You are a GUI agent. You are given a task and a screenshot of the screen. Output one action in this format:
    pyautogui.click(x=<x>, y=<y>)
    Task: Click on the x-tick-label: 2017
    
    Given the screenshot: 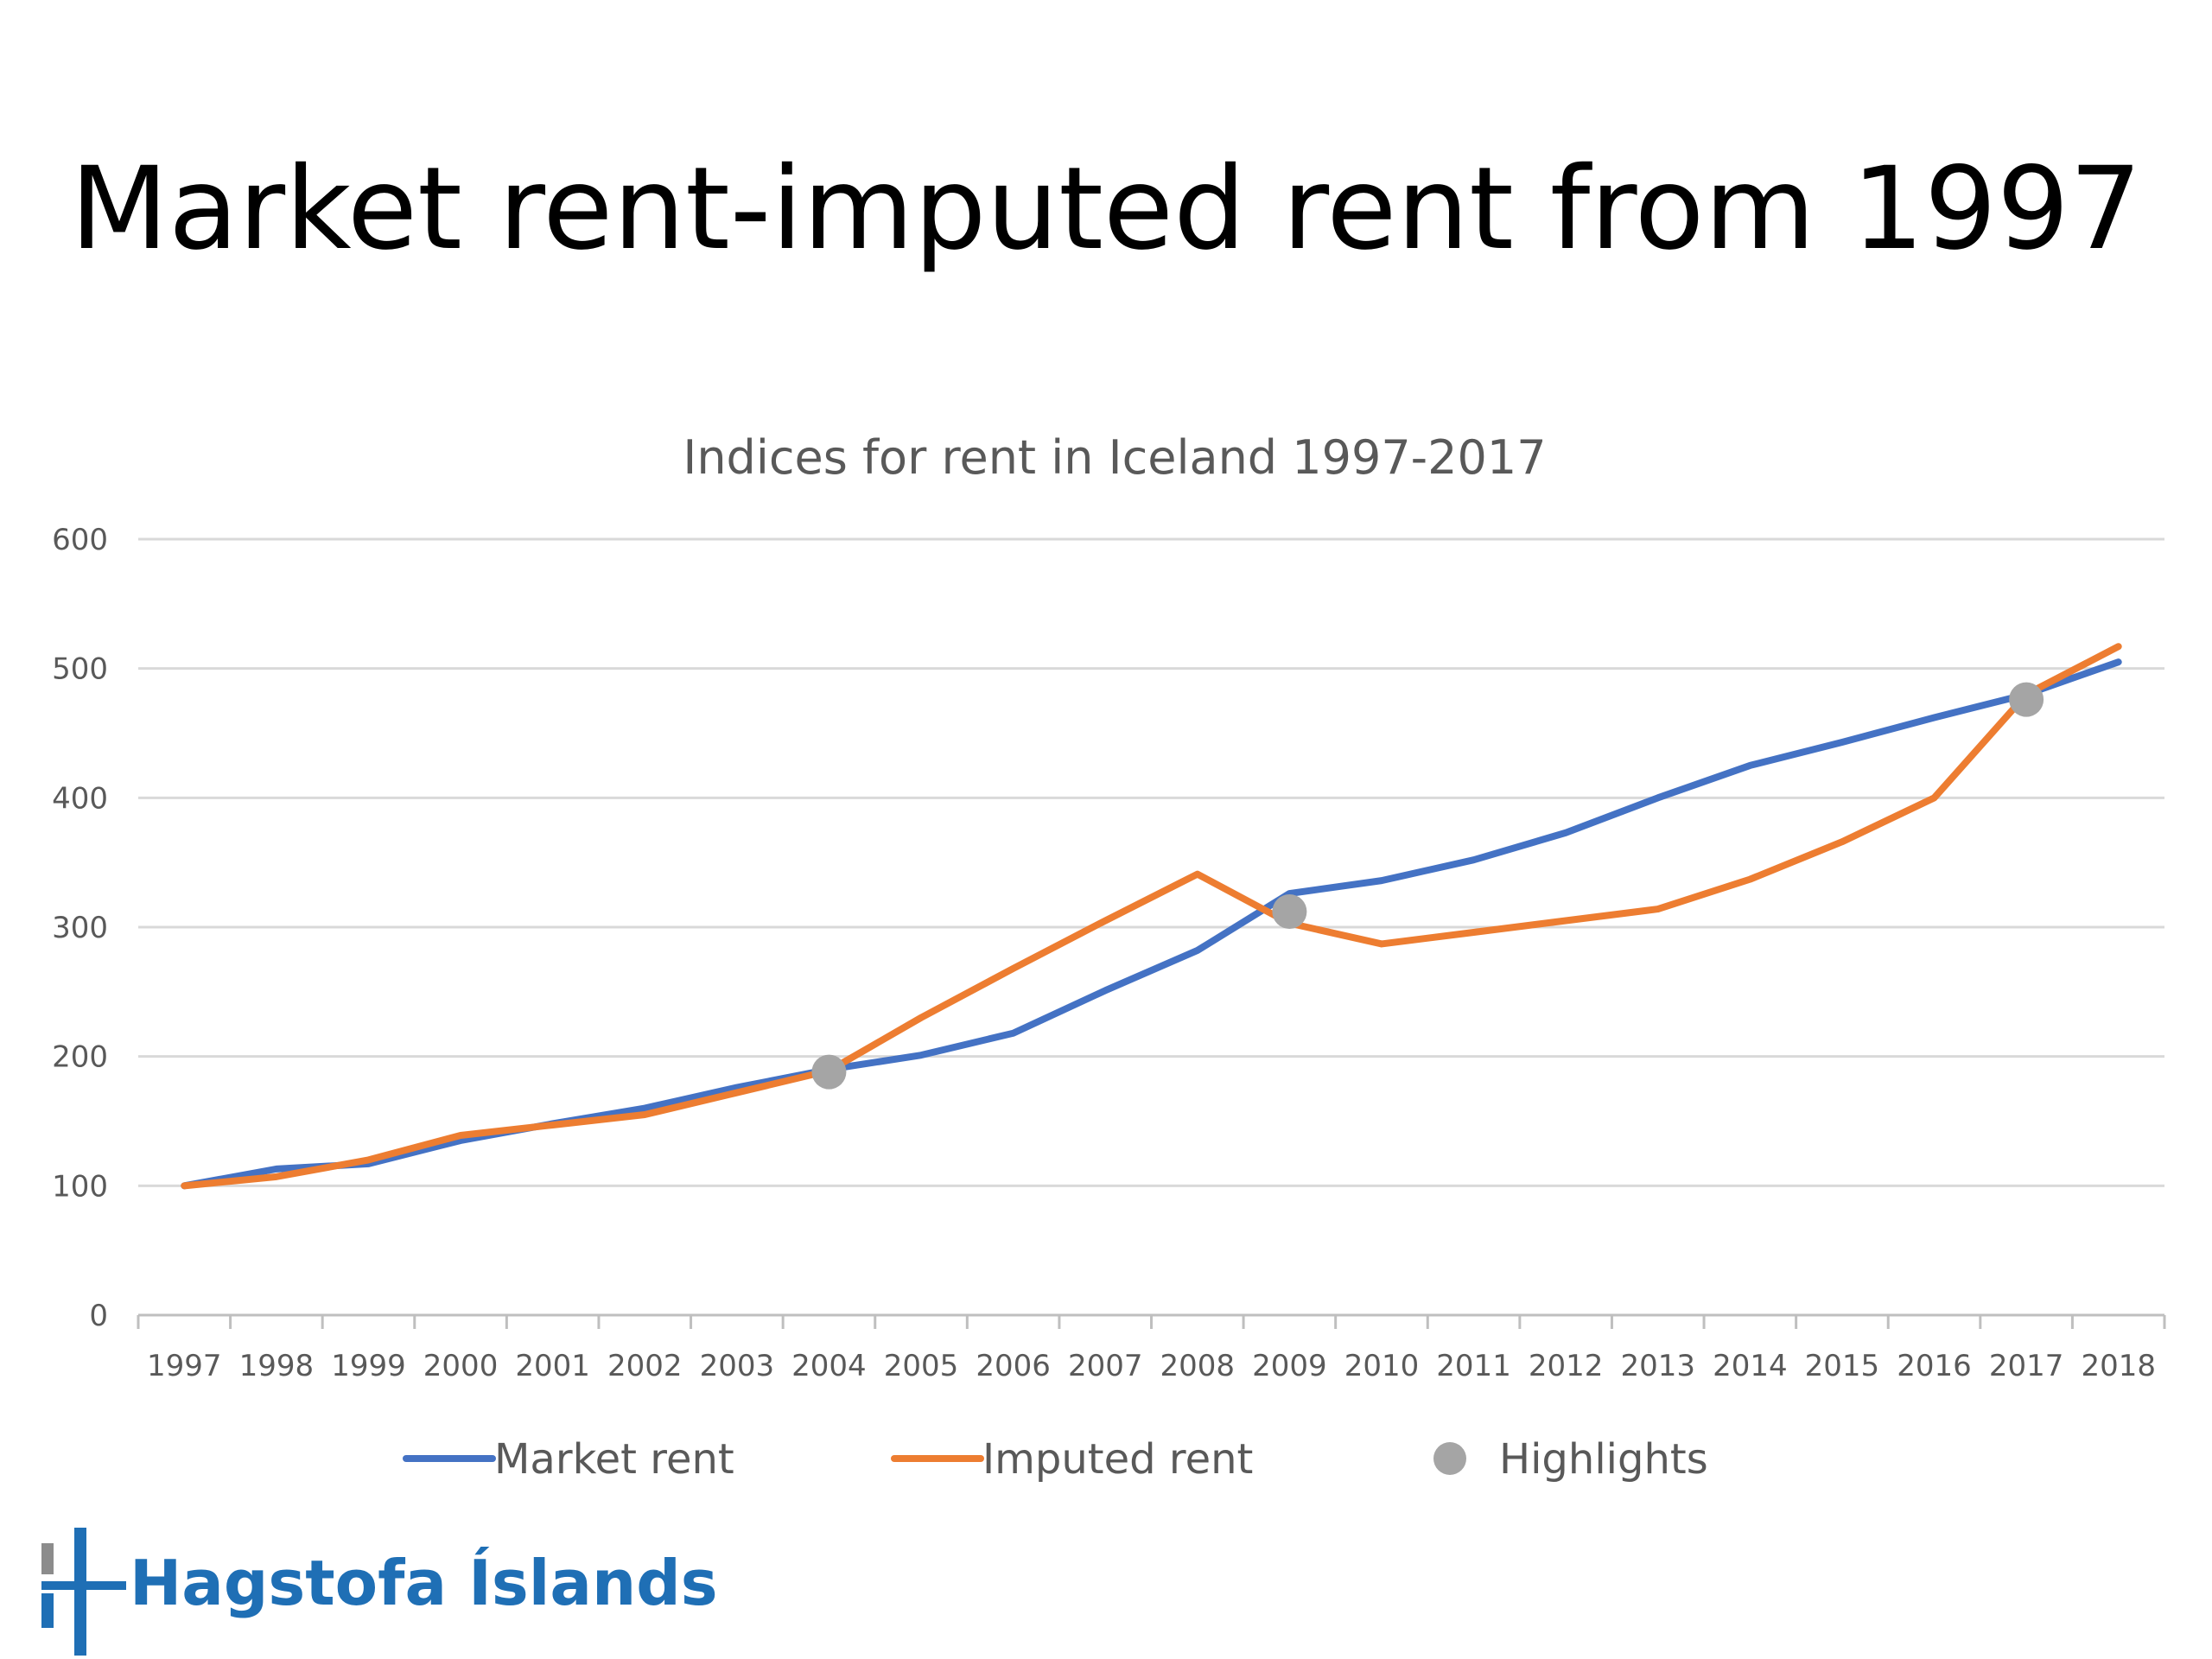 What is the action you would take?
    pyautogui.click(x=2026, y=1366)
    